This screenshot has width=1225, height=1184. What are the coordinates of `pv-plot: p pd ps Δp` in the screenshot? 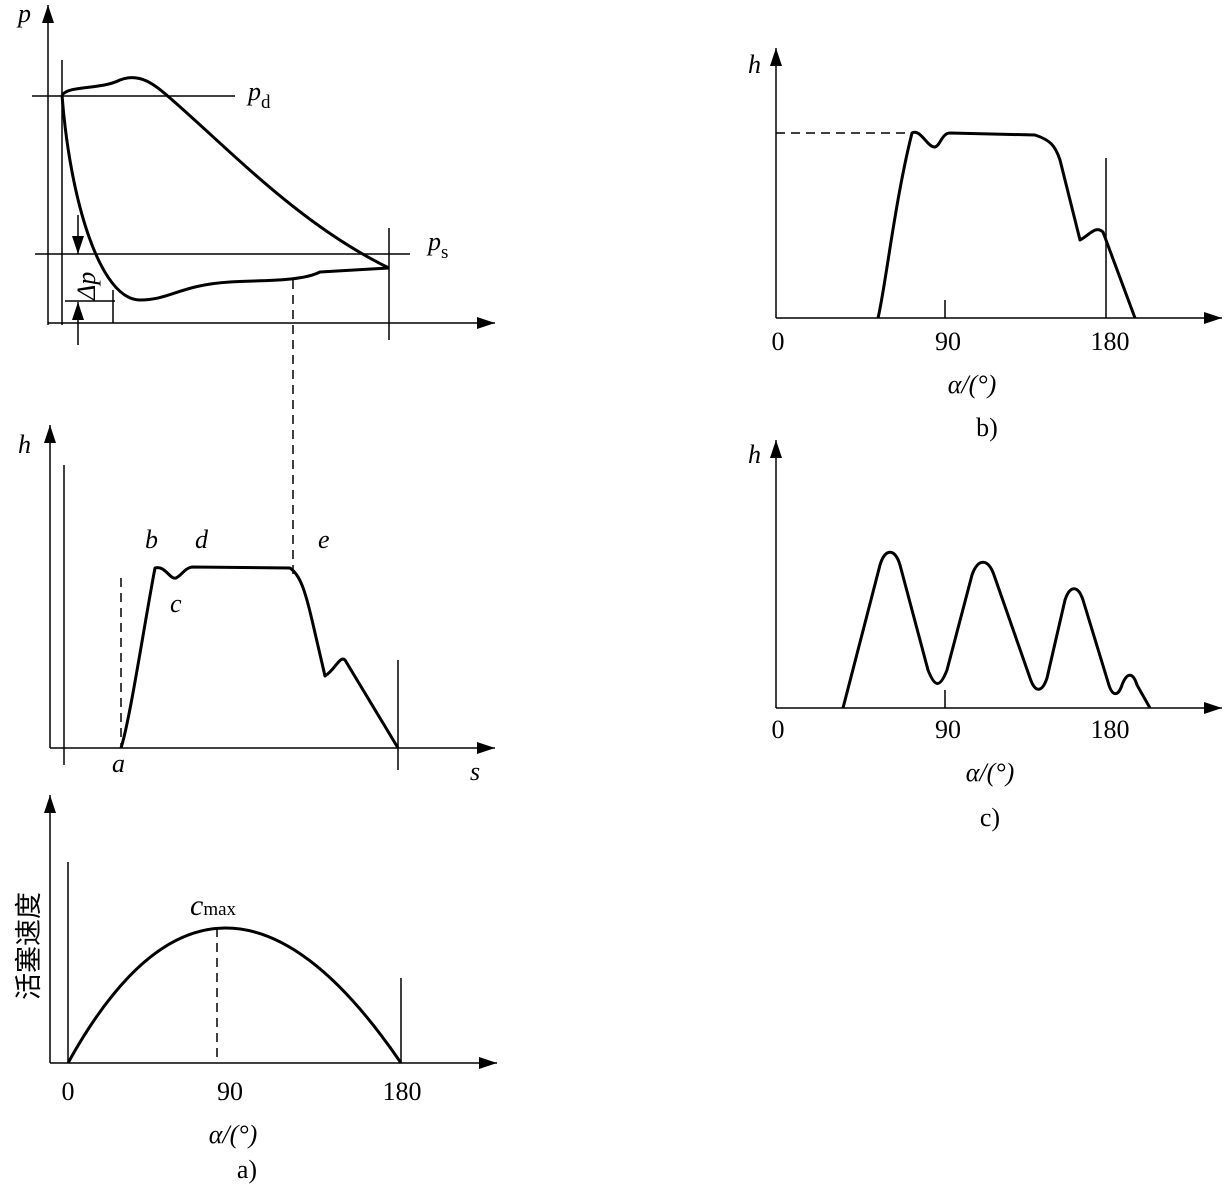 It's located at (255, 172).